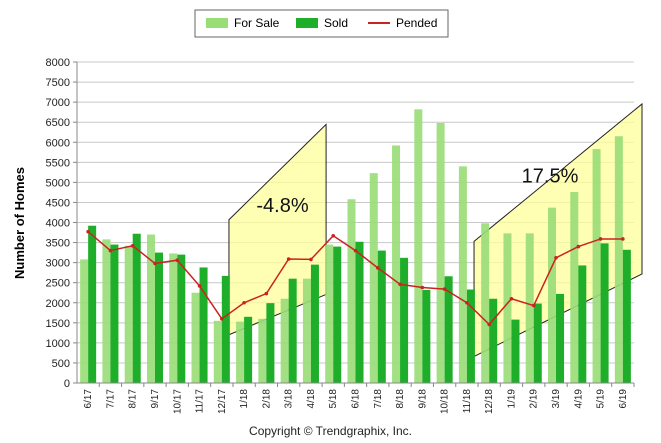 The image size is (661, 443). I want to click on y-tick-label: 1000, so click(58, 344).